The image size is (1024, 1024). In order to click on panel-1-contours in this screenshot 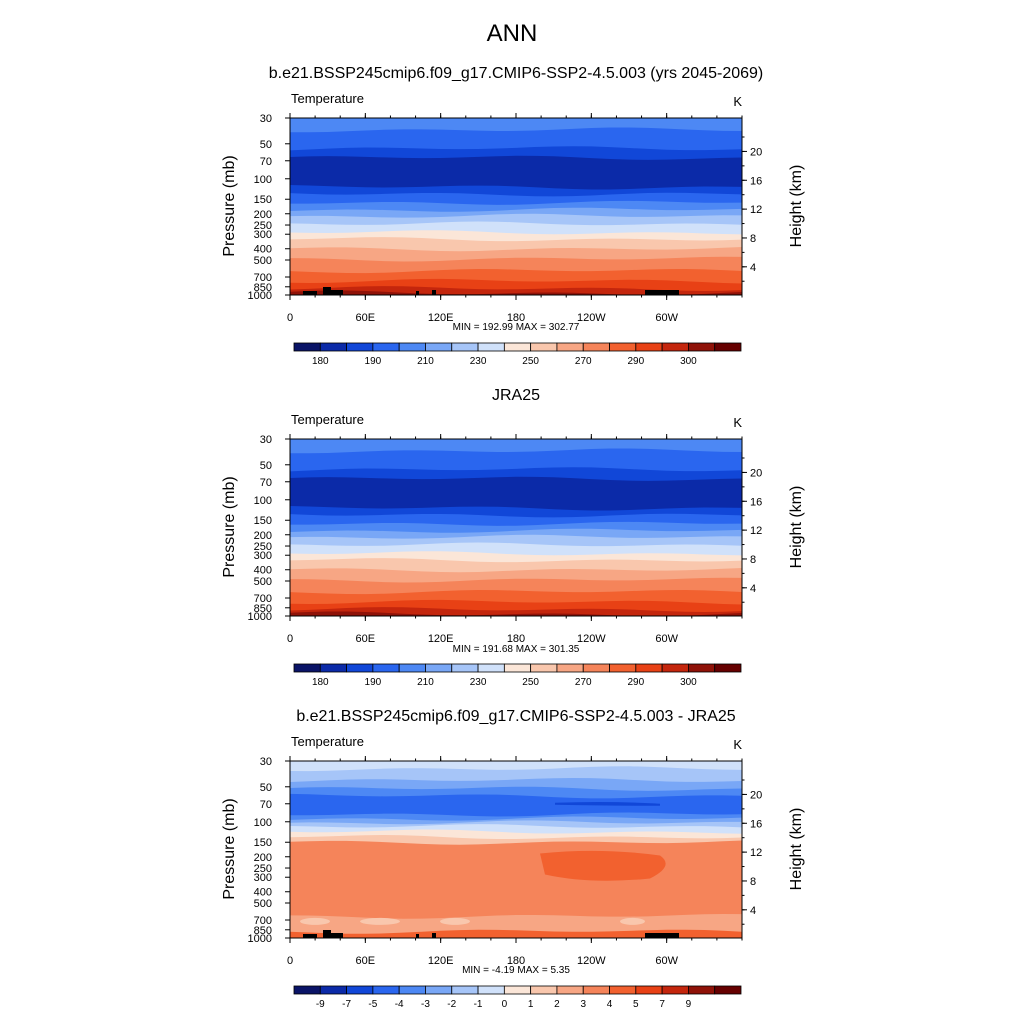, I will do `click(516, 206)`.